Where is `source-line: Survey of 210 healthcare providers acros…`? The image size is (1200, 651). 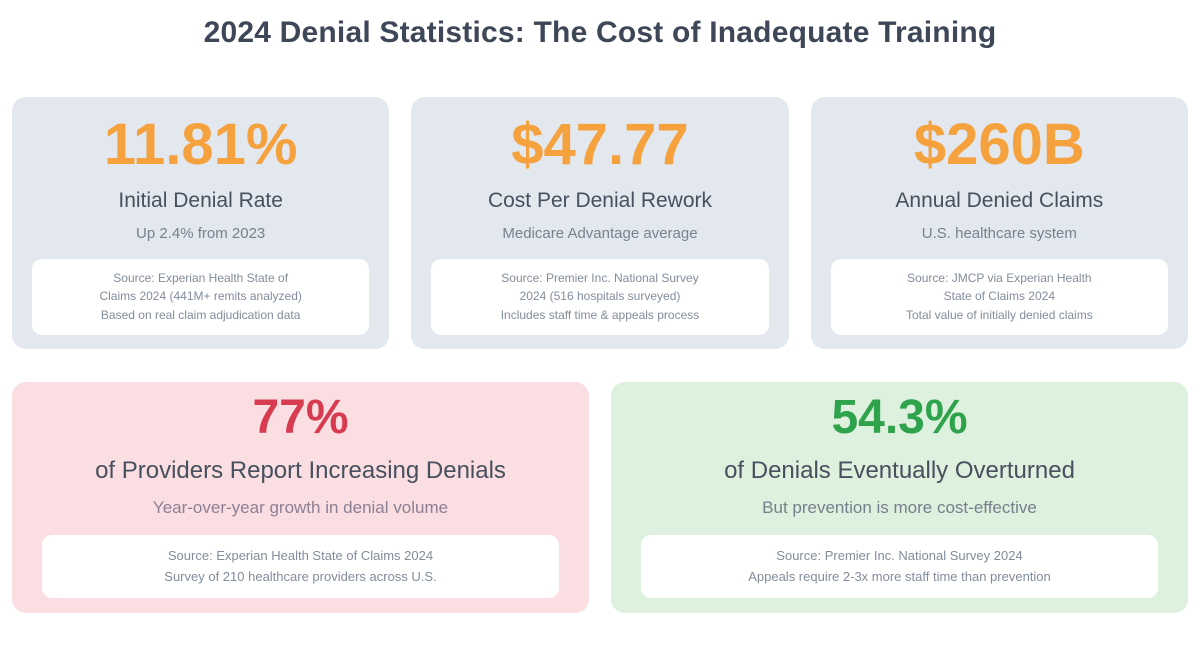 source-line: Survey of 210 healthcare providers acros… is located at coordinates (300, 576).